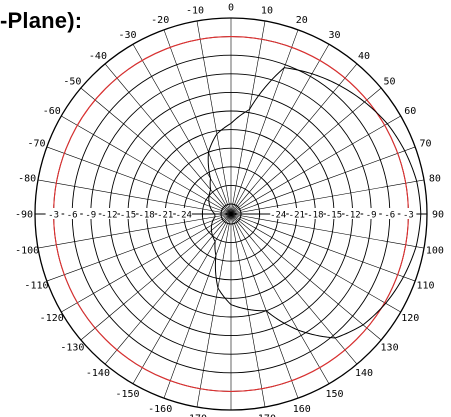 The height and width of the screenshot is (417, 451). Describe the element at coordinates (425, 144) in the screenshot. I see `angle-label: 70` at that location.